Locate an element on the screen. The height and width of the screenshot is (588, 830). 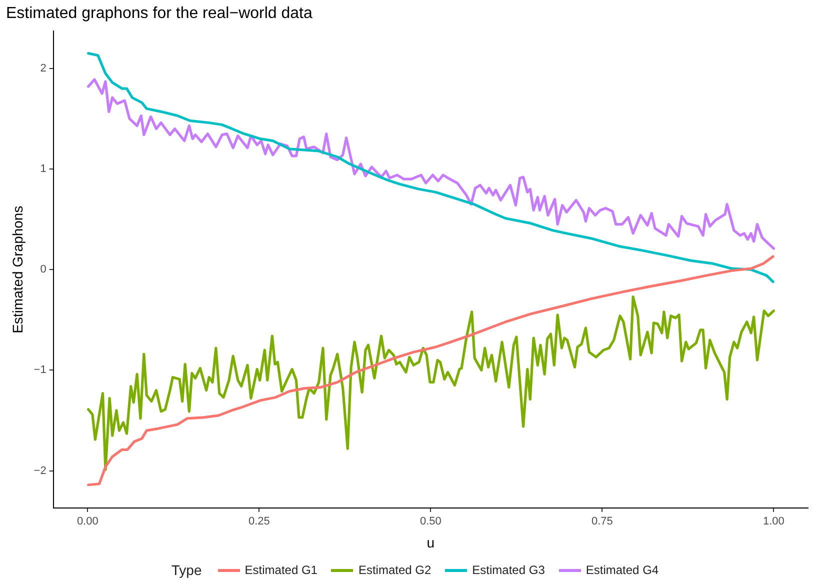
y-axis-title: Estimated Graphons is located at coordinates (17, 270).